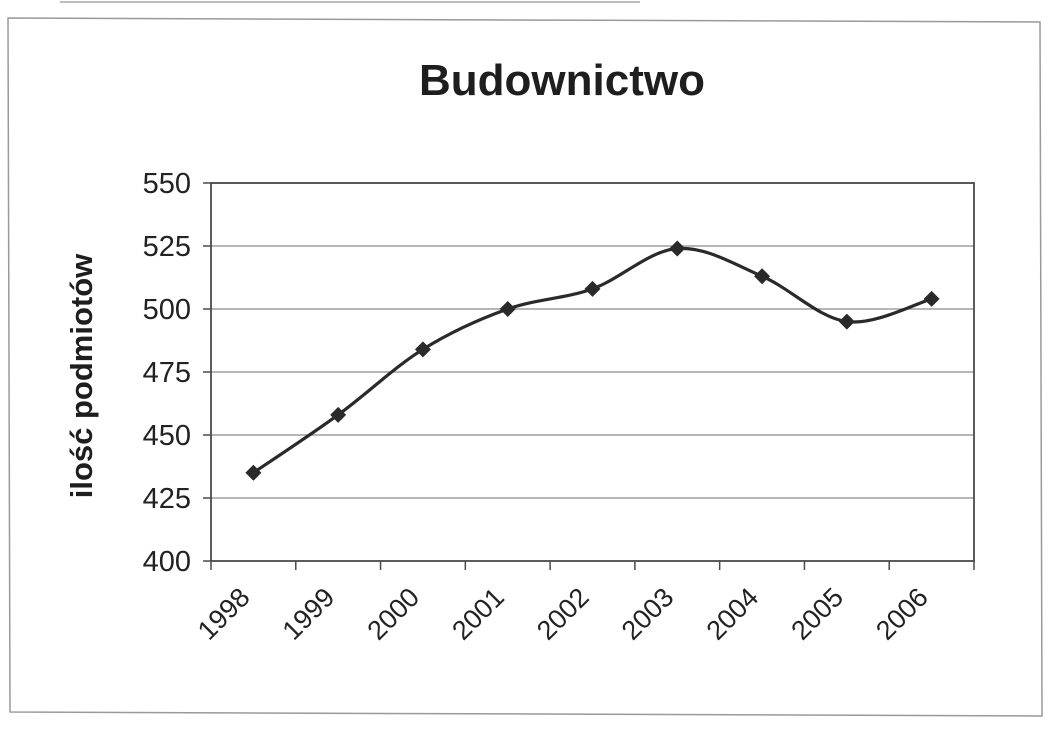  Describe the element at coordinates (902, 614) in the screenshot. I see `x-tick-label: 2006` at that location.